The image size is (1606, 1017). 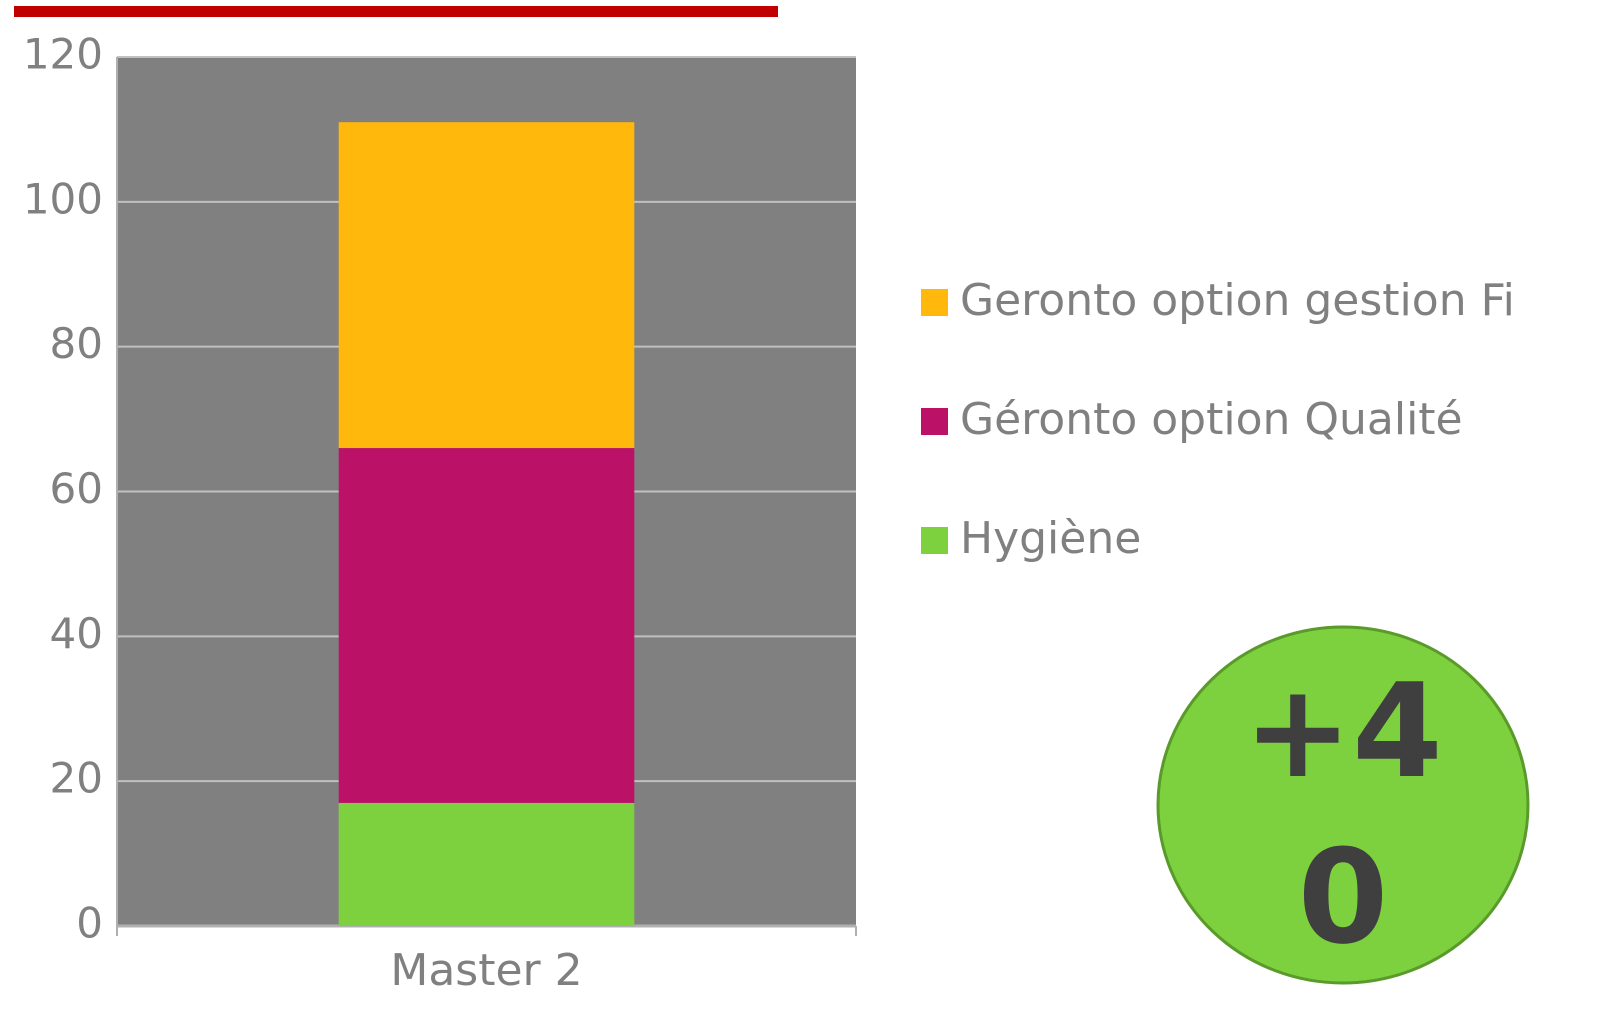 I want to click on legend-label: Geronto option gestion Fi, so click(x=1237, y=300).